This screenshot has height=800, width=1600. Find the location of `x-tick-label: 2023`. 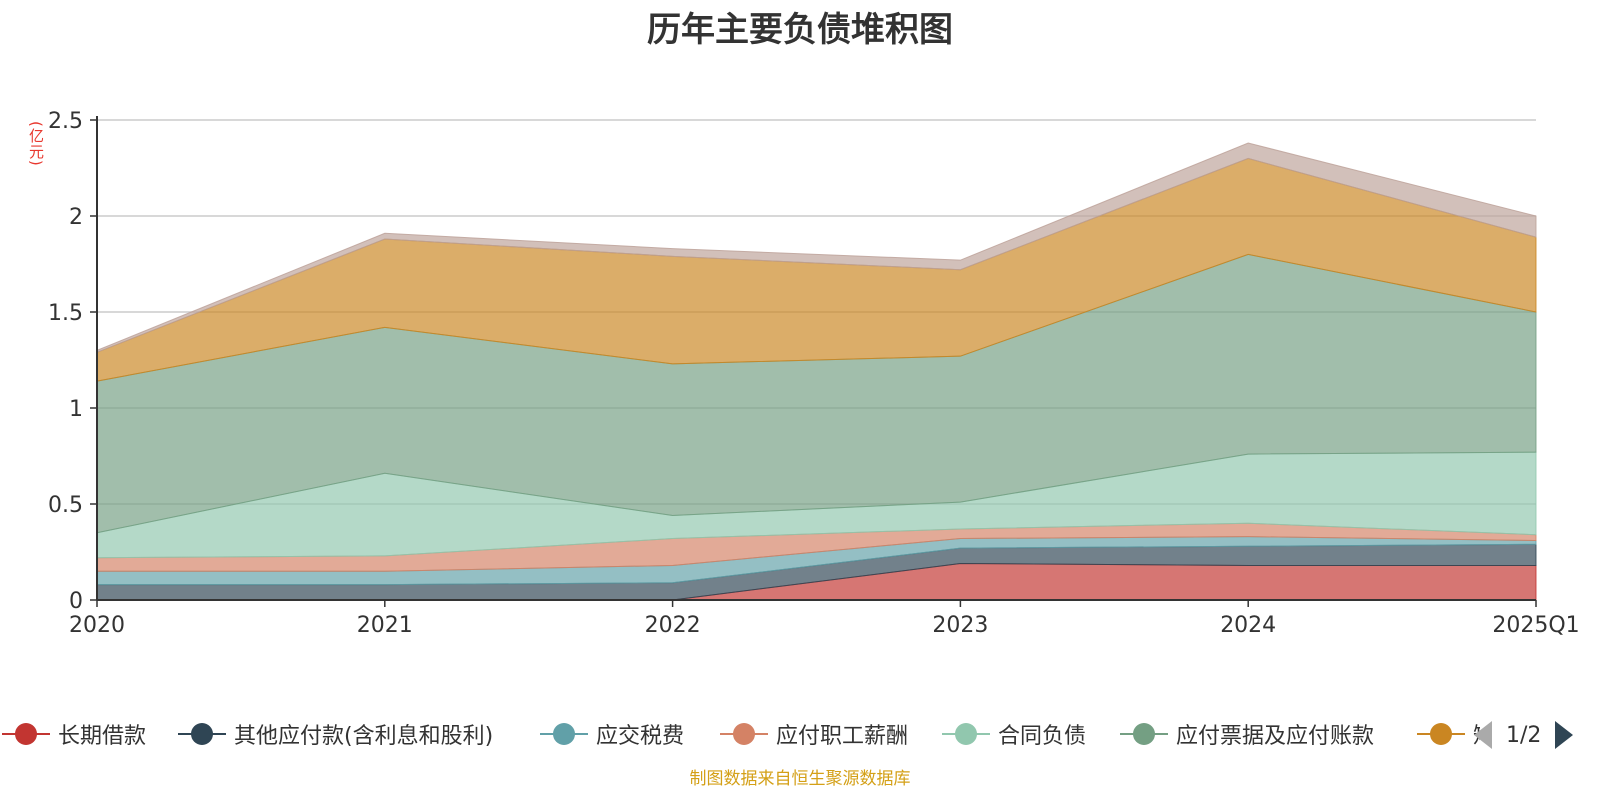

x-tick-label: 2023 is located at coordinates (960, 625).